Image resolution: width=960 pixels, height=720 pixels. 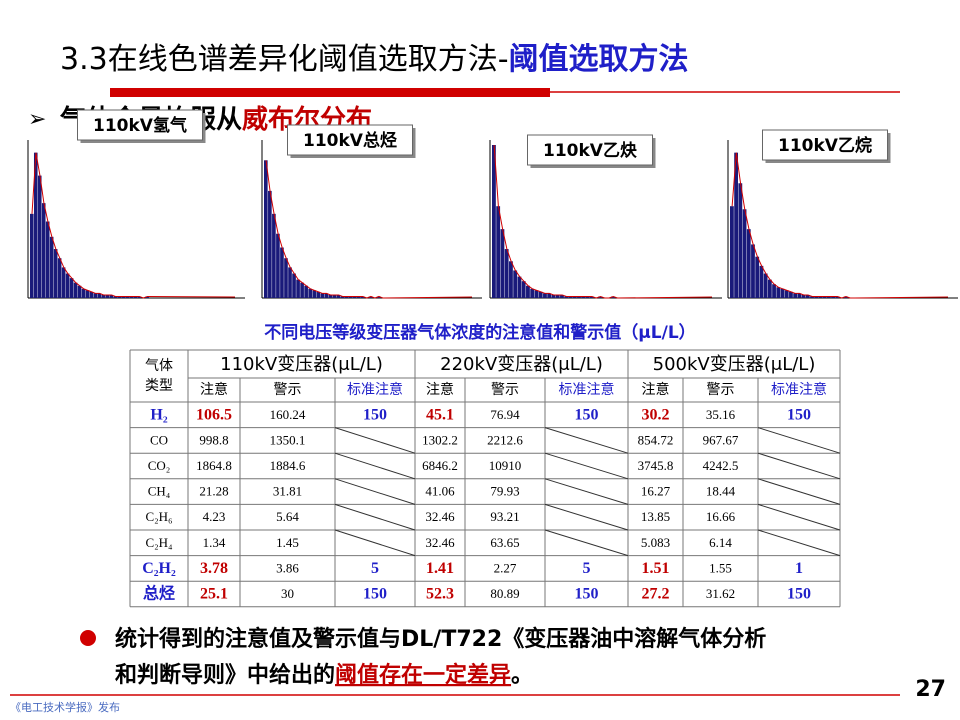 What do you see at coordinates (721, 465) in the screenshot?
I see `table-cell: 4242.5` at bounding box center [721, 465].